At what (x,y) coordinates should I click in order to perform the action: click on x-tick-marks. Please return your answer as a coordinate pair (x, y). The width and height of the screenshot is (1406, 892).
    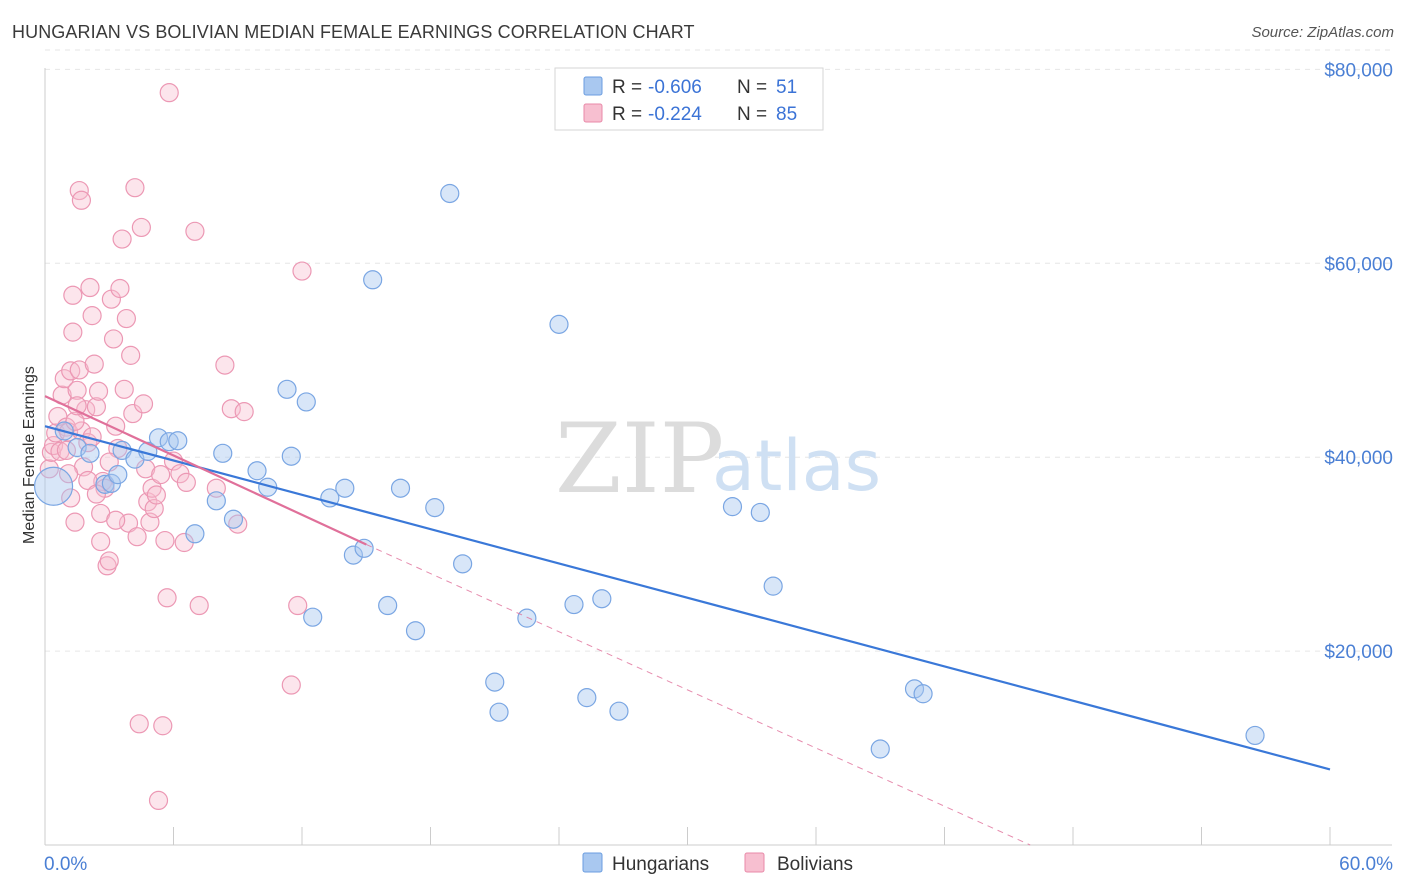
    Looking at the image, I should click on (687, 836).